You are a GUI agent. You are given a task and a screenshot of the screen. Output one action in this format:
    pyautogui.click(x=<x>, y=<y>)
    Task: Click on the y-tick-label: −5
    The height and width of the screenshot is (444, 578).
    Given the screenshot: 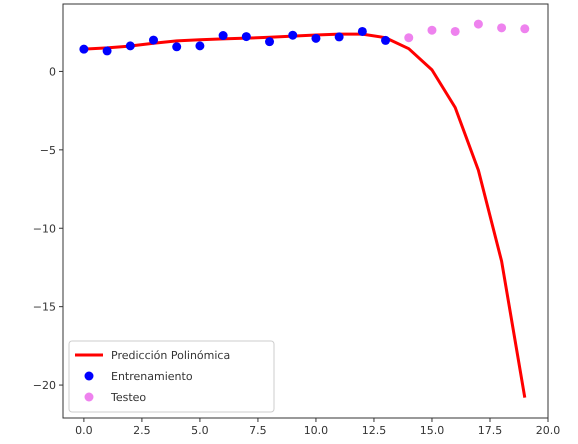 What is the action you would take?
    pyautogui.click(x=48, y=150)
    